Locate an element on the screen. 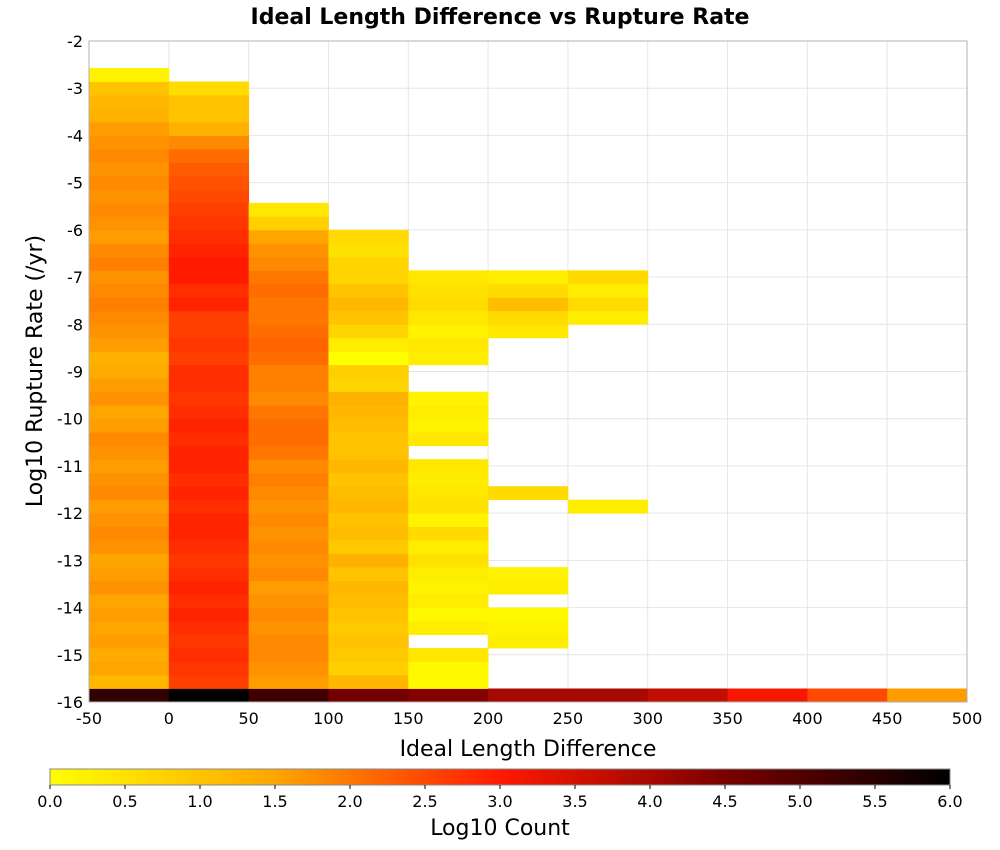  x-axis-label: Ideal Length Difference is located at coordinates (528, 749).